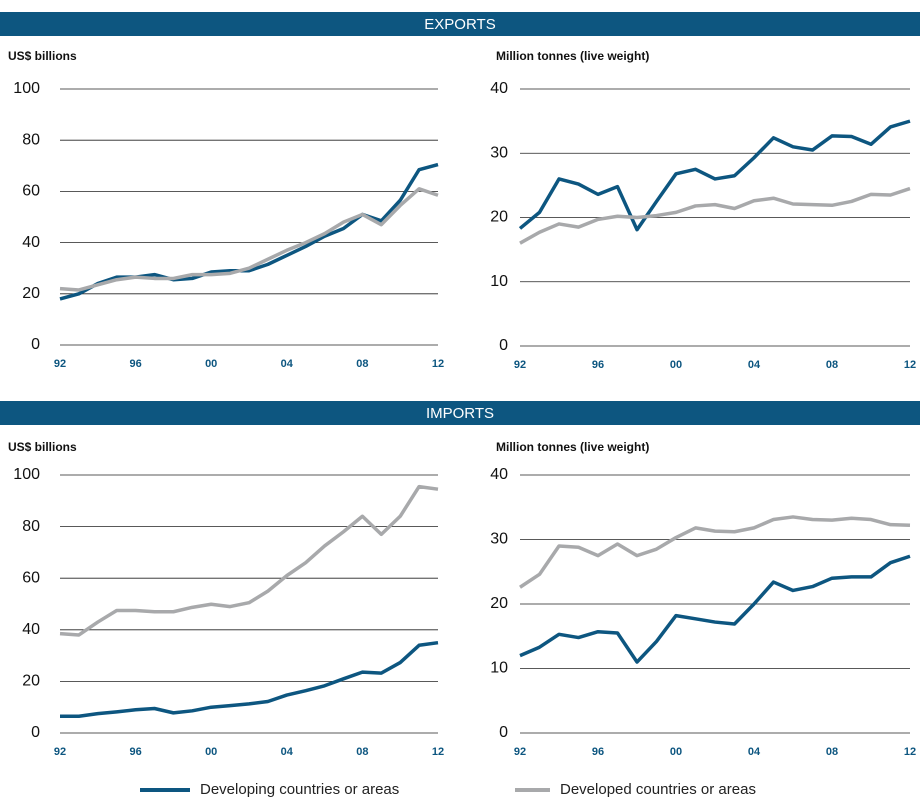  I want to click on legend-label: Developing countries or areas, so click(299, 789).